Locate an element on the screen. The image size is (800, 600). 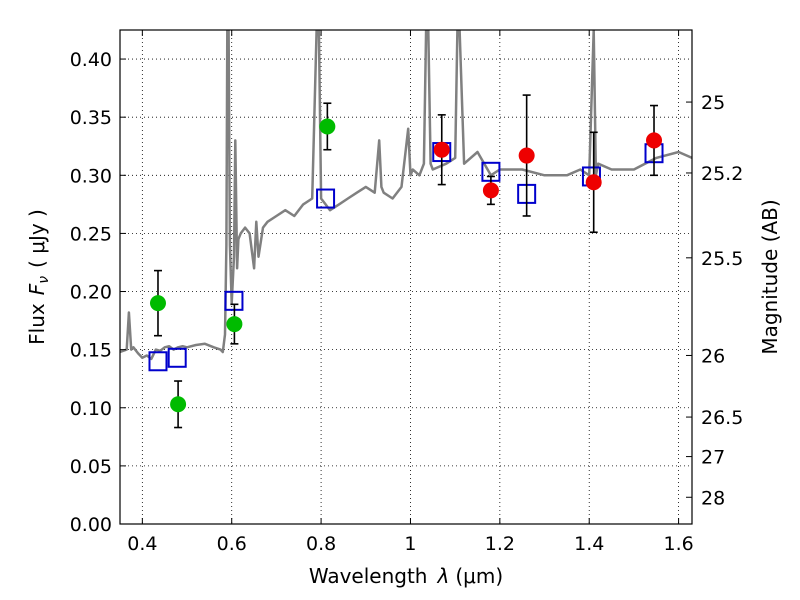
y-tick-label: 0.35 is located at coordinates (91, 118).